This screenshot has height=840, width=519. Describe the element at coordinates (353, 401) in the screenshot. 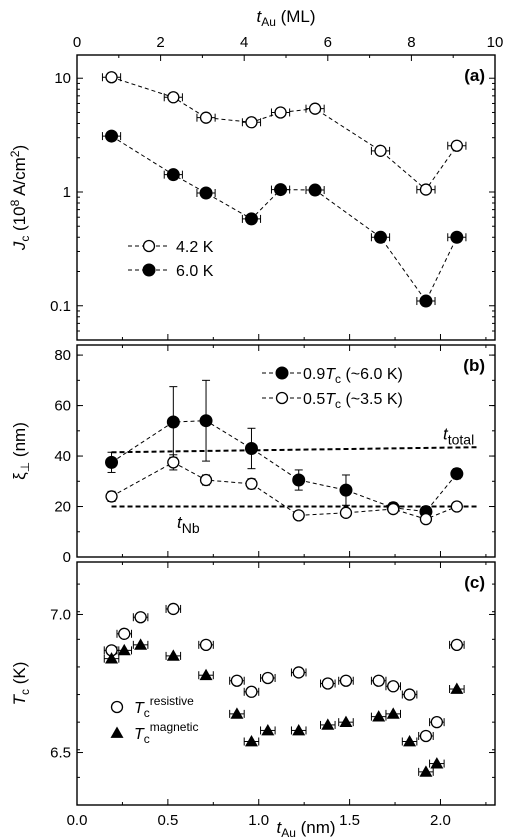

I see `panel-b-legend-label-1: 0.5Tc (~3.5 K)` at that location.